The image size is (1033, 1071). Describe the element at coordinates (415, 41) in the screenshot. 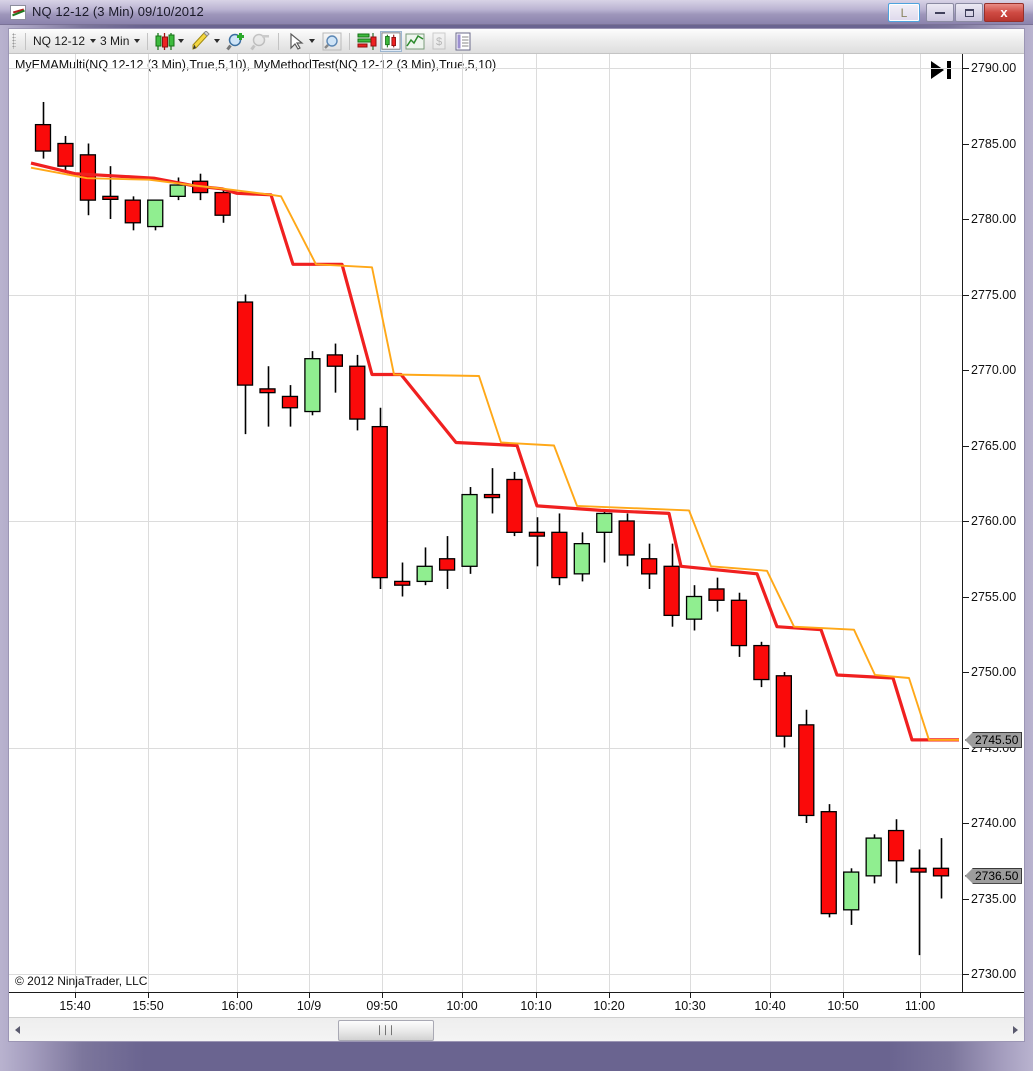

I see `chart-overlay-icon` at that location.